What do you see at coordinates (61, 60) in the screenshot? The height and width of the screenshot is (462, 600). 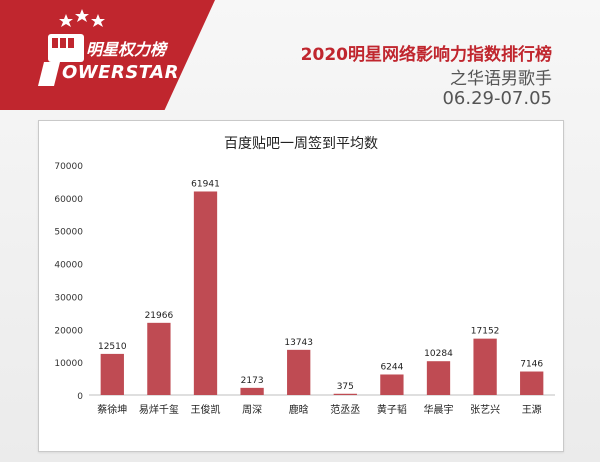 I see `fist-logo-icon` at bounding box center [61, 60].